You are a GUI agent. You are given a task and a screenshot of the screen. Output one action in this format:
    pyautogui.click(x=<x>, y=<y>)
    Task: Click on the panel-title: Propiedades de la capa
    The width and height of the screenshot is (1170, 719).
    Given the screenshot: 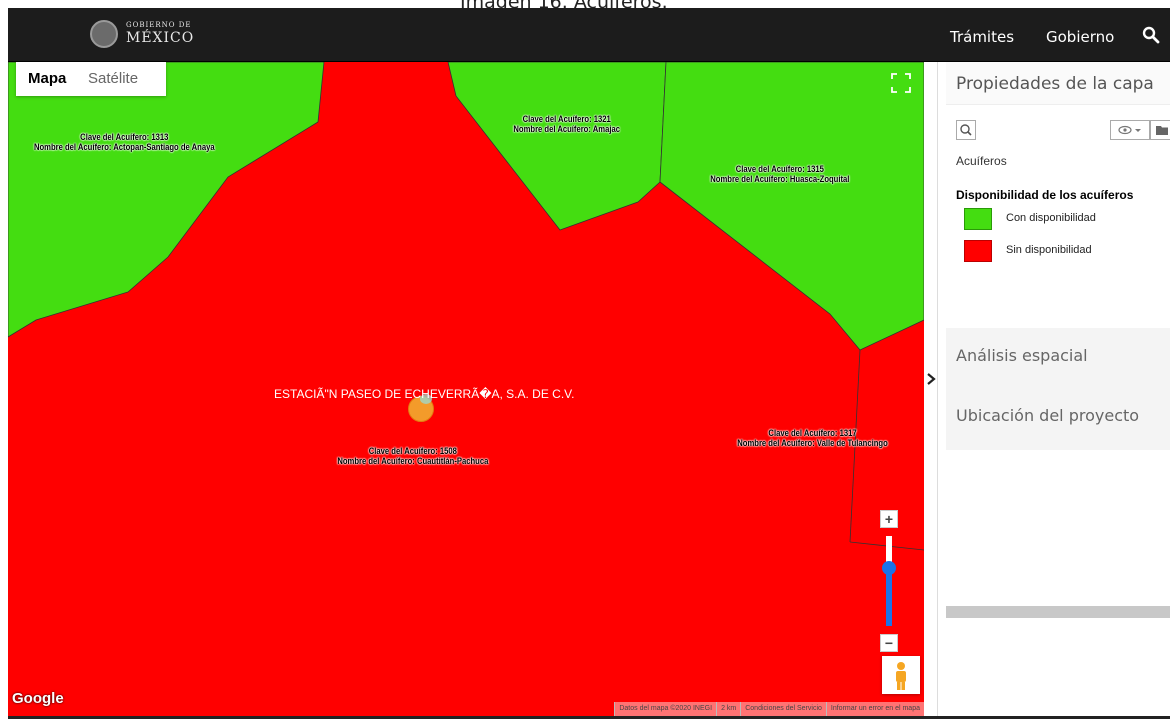 What is the action you would take?
    pyautogui.click(x=1055, y=84)
    